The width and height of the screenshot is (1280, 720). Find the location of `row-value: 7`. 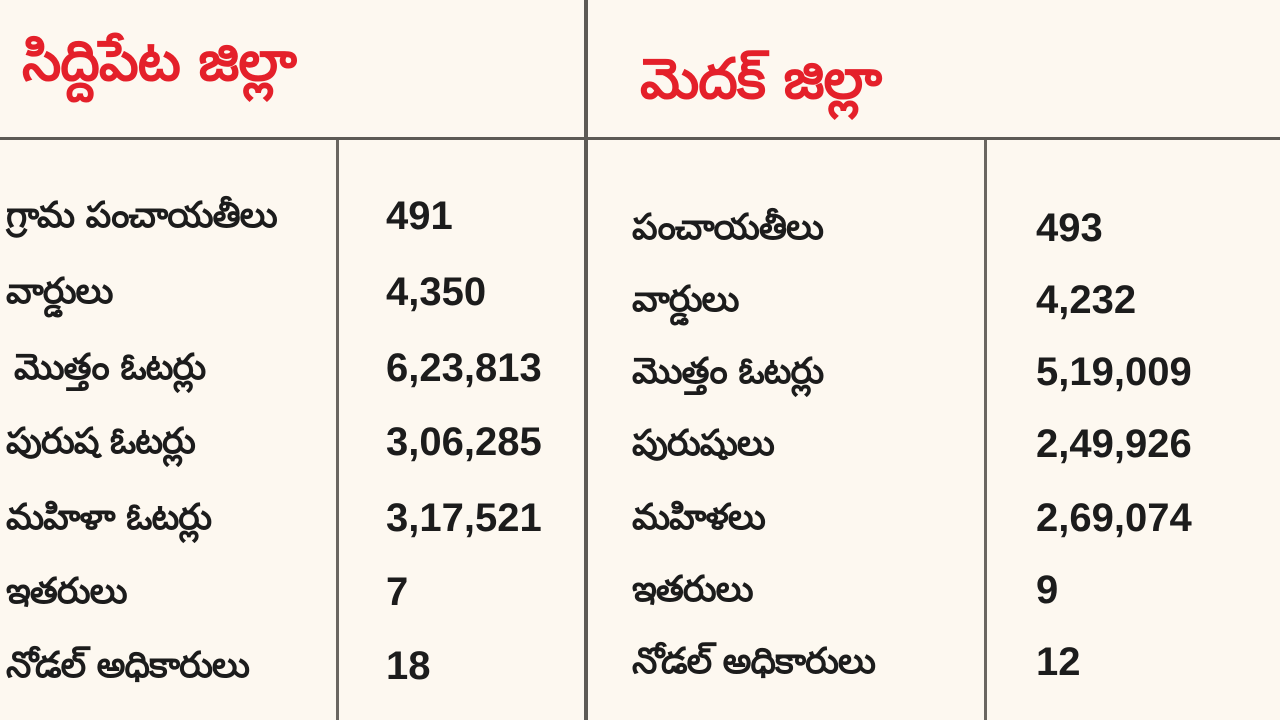

row-value: 7 is located at coordinates (397, 592).